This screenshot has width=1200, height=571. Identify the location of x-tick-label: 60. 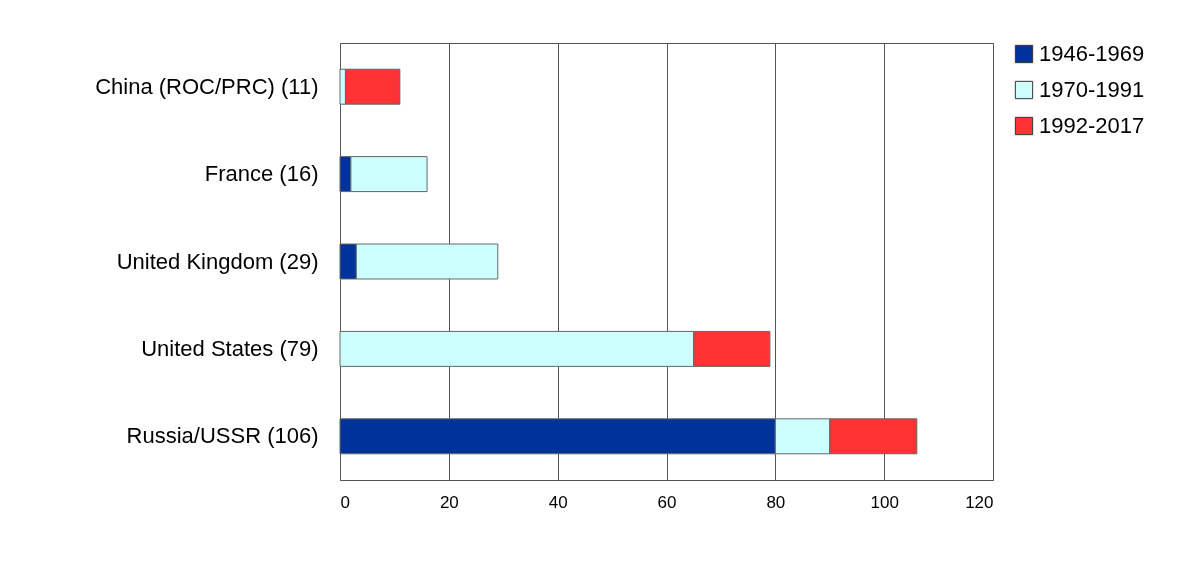
(667, 502).